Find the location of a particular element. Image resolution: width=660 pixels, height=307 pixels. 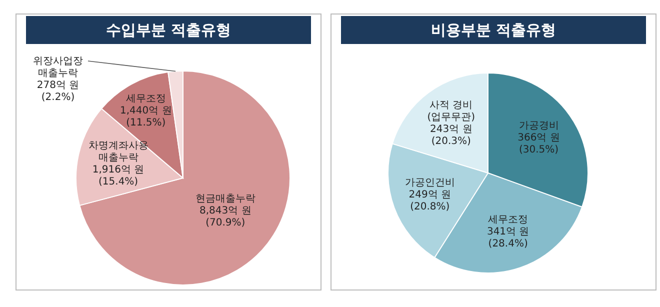

data-label: 1,916억 원 (15.4%) is located at coordinates (118, 176).